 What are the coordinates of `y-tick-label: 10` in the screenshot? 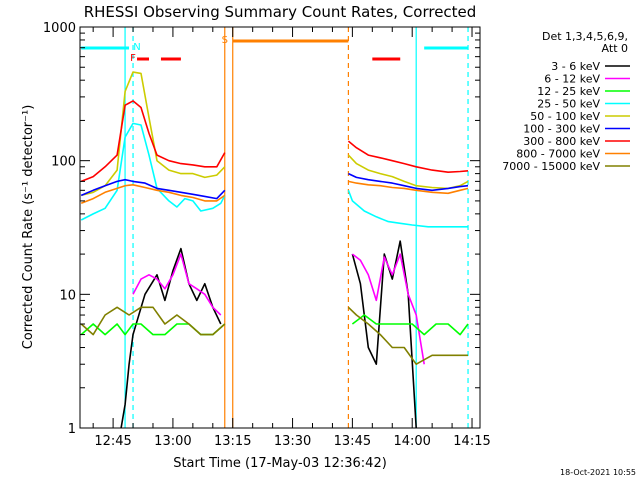 It's located at (67, 295).